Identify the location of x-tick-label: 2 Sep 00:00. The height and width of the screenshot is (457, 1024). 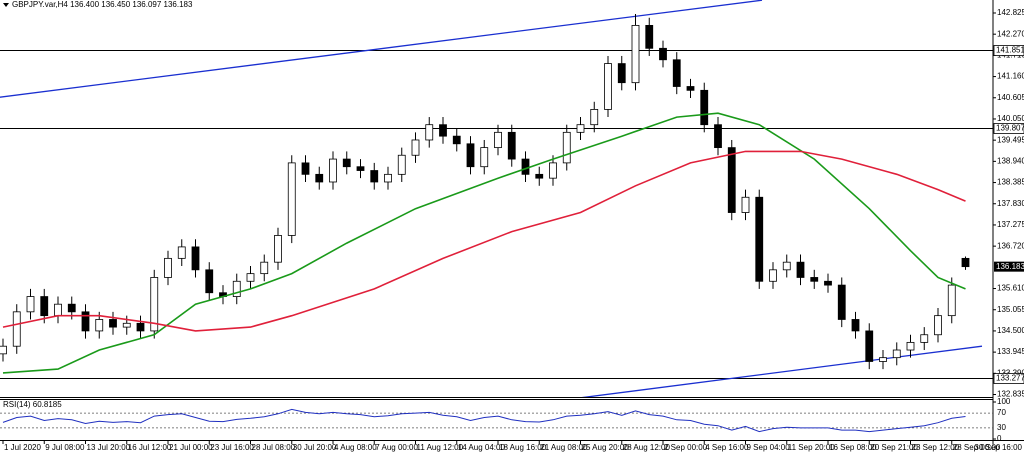
(686, 447).